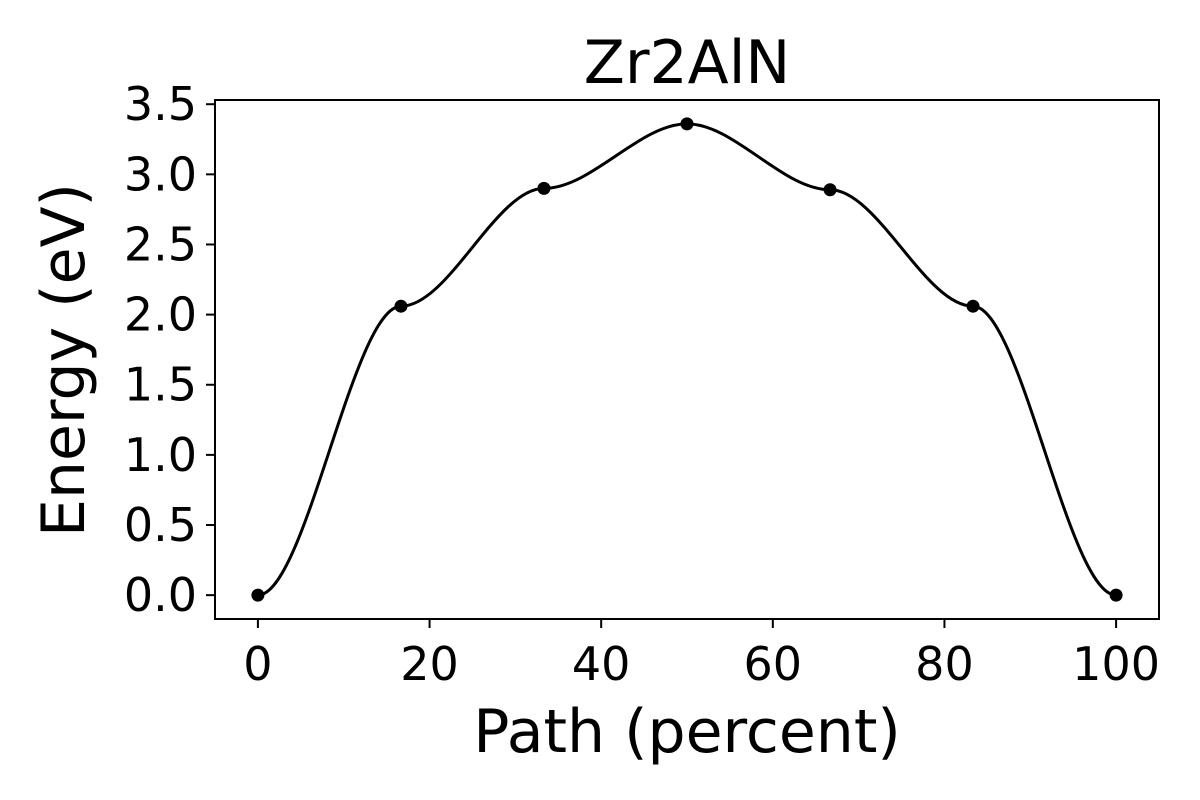 The image size is (1200, 800). Describe the element at coordinates (257, 664) in the screenshot. I see `x-tick-label: 0` at that location.